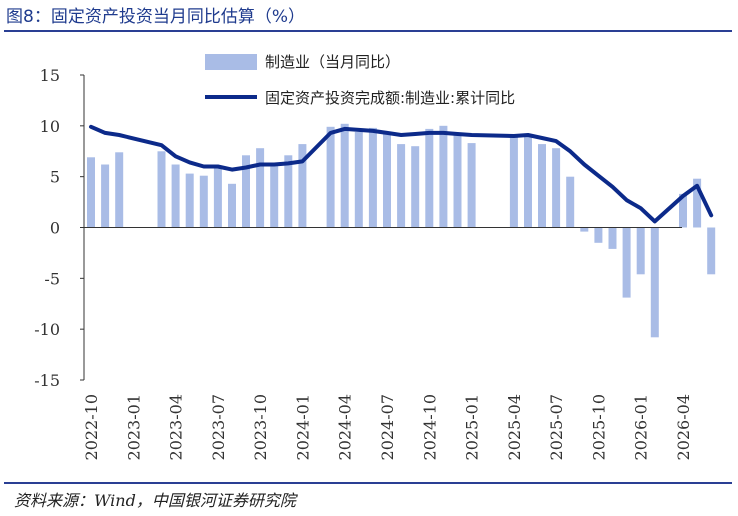 This screenshot has height=516, width=738. I want to click on x-tick-label: 2023-07, so click(218, 427).